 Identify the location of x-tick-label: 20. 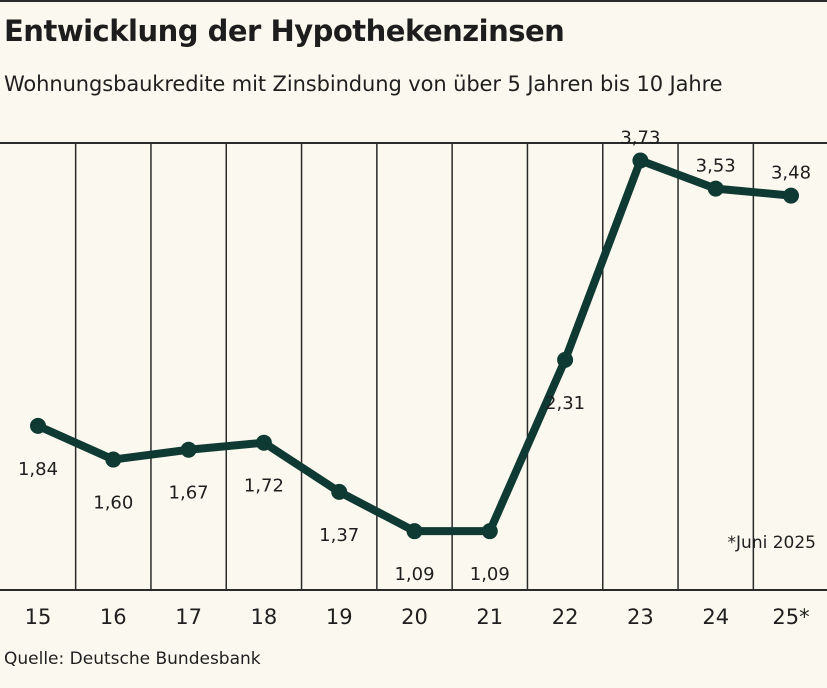
(414, 617).